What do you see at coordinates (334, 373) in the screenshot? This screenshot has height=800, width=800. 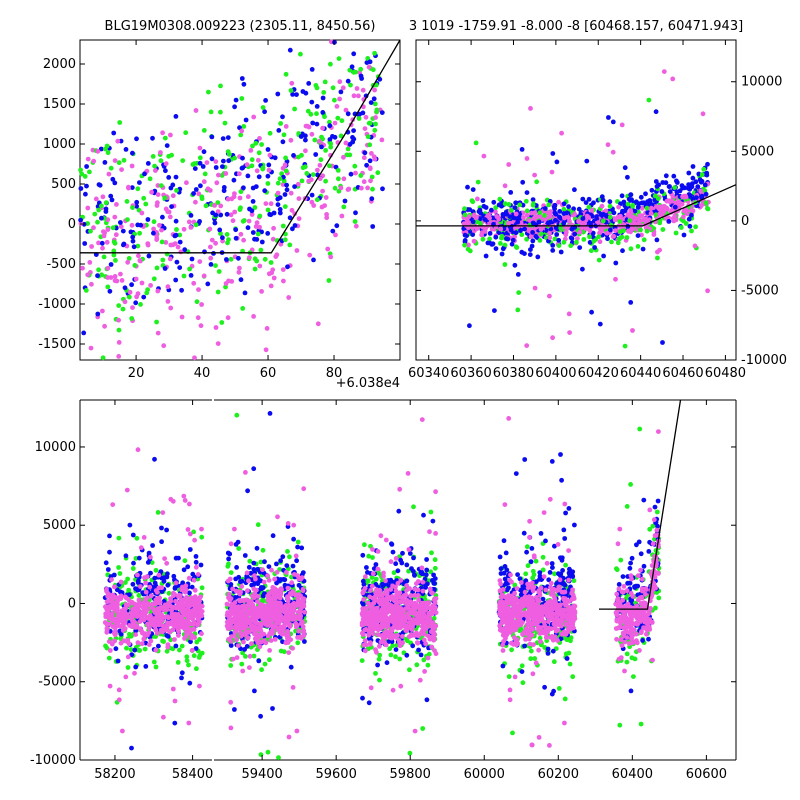 I see `x-tick-label: 80` at bounding box center [334, 373].